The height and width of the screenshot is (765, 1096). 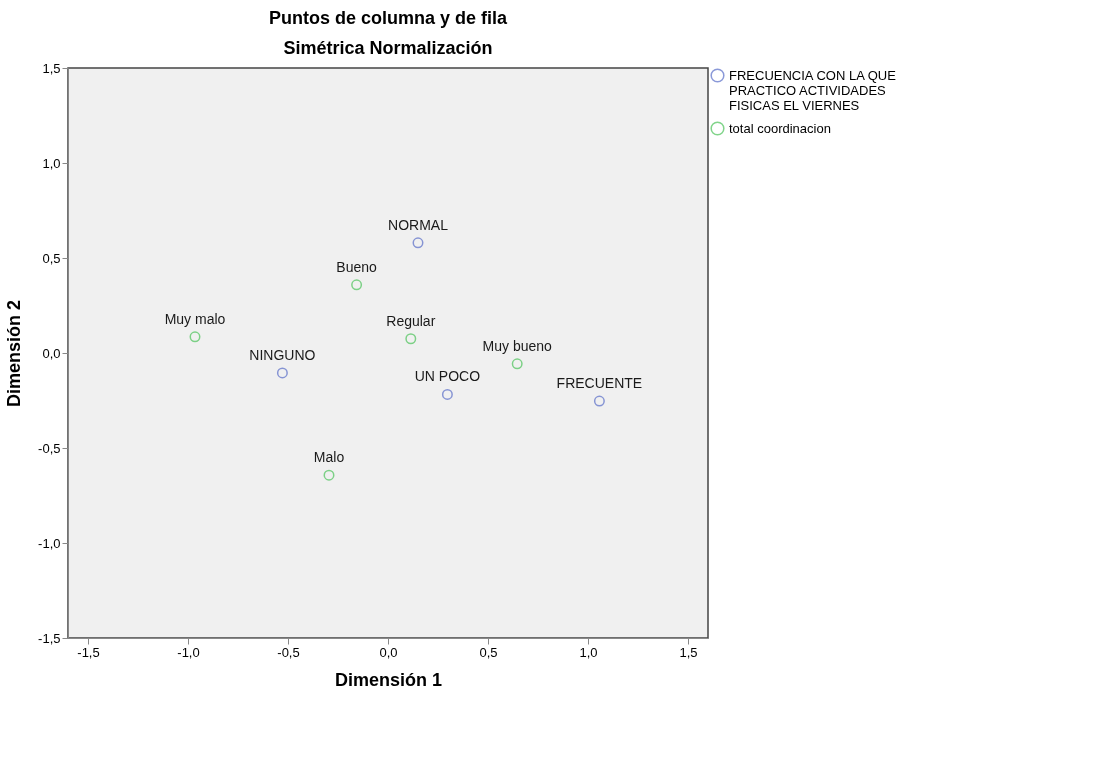 What do you see at coordinates (188, 652) in the screenshot?
I see `x-tick-label: -1,0` at bounding box center [188, 652].